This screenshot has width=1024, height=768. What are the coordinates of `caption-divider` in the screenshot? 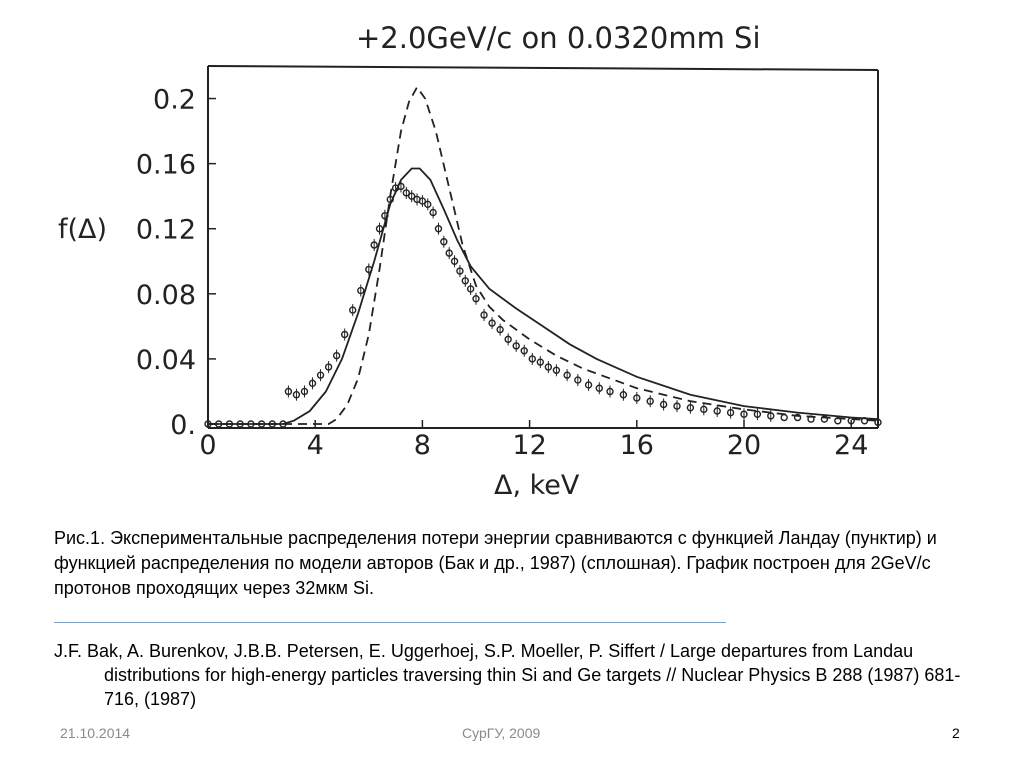 It's located at (390, 622).